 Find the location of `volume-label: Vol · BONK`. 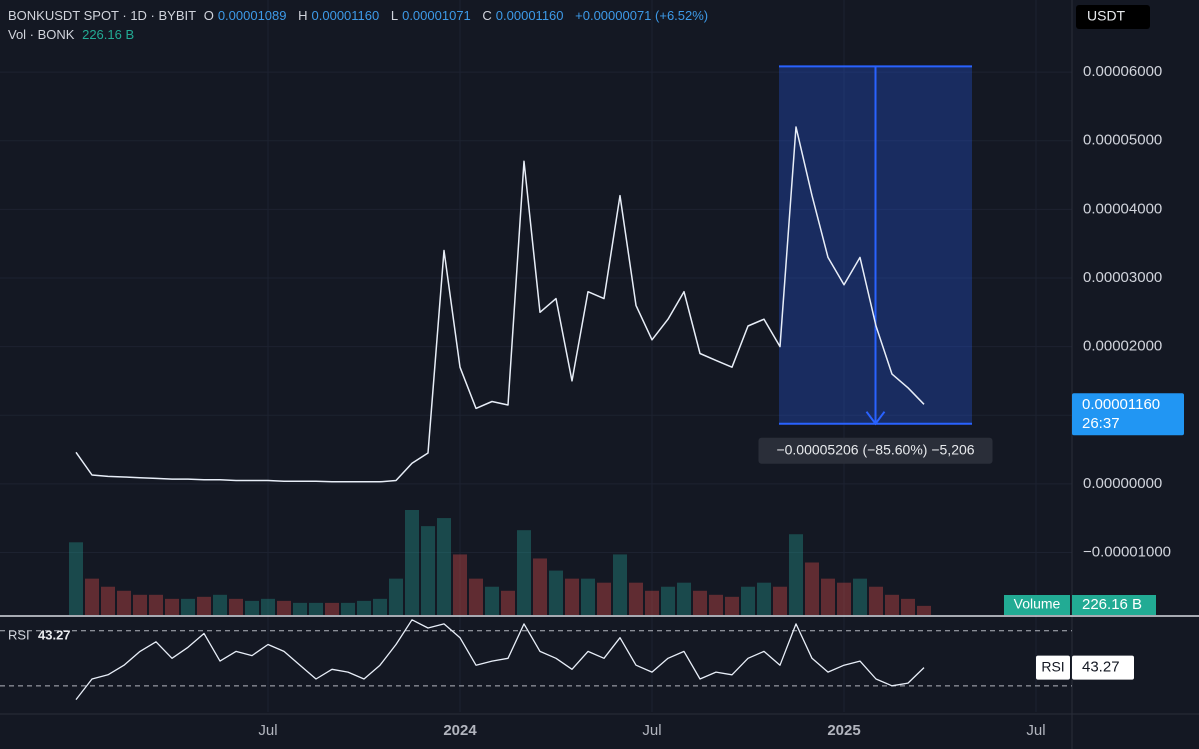

volume-label: Vol · BONK is located at coordinates (41, 34).